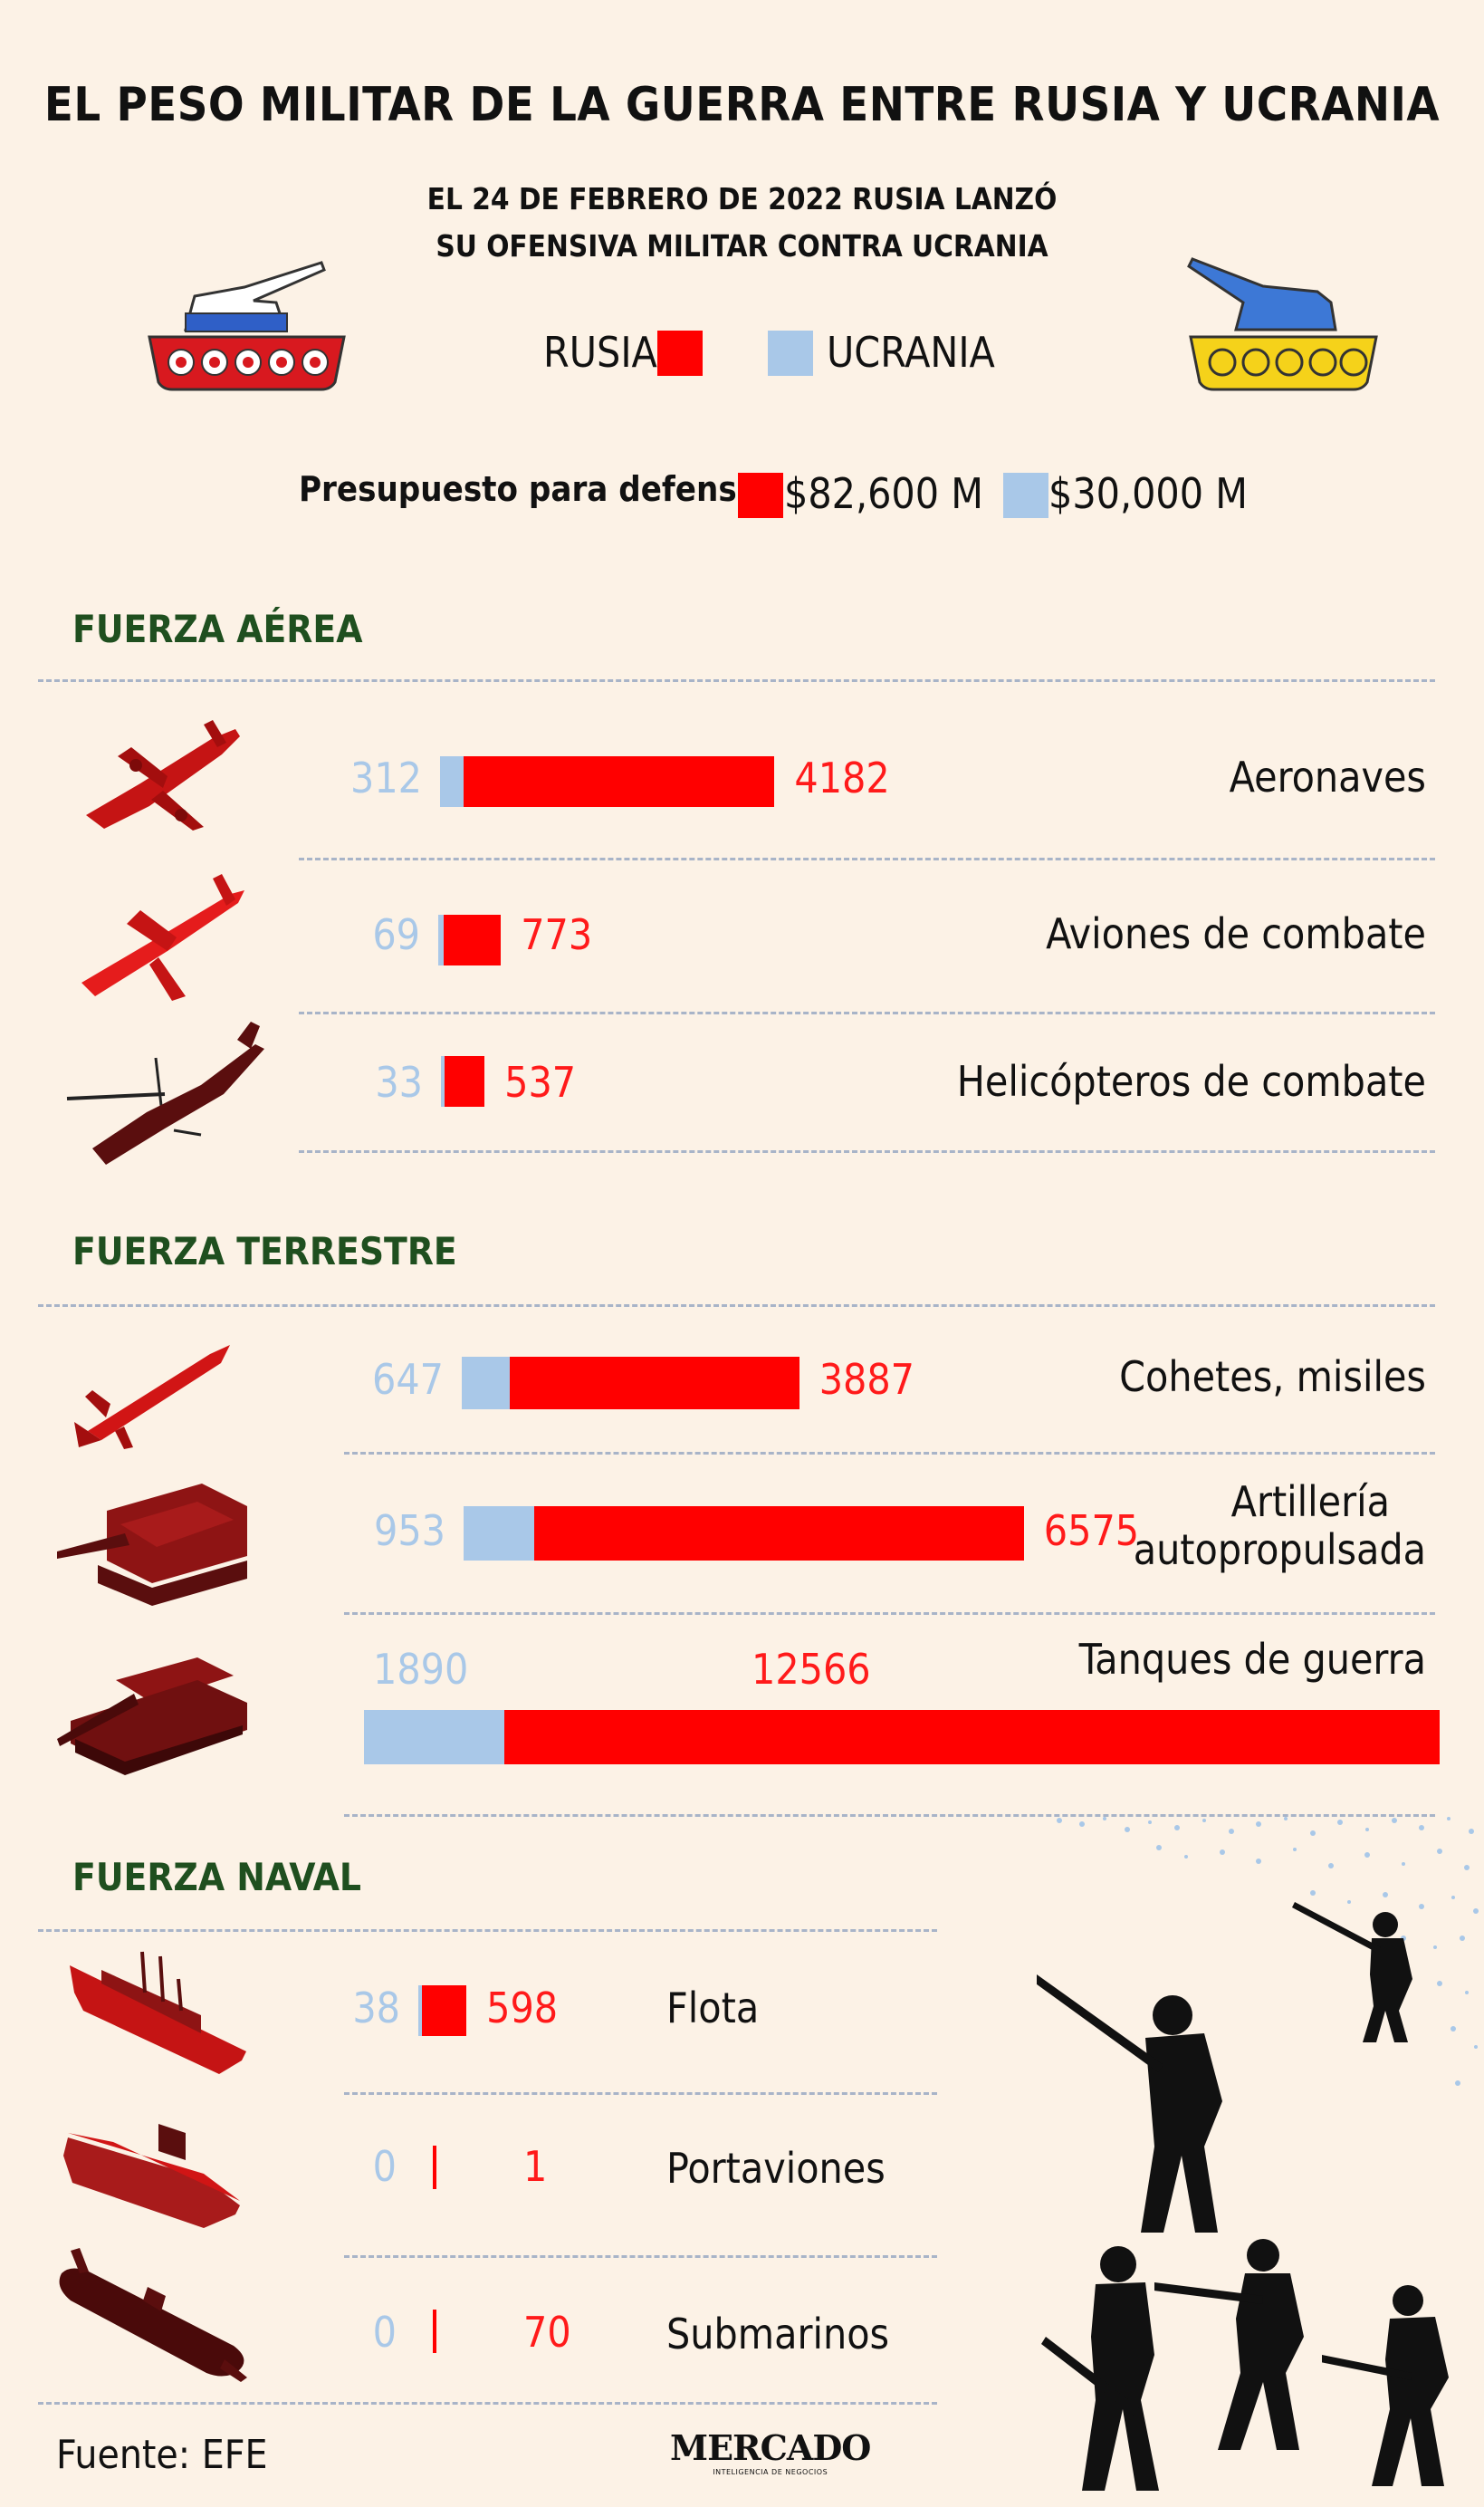 The height and width of the screenshot is (2507, 1484). Describe the element at coordinates (776, 2168) in the screenshot. I see `category-label: Portaviones` at that location.